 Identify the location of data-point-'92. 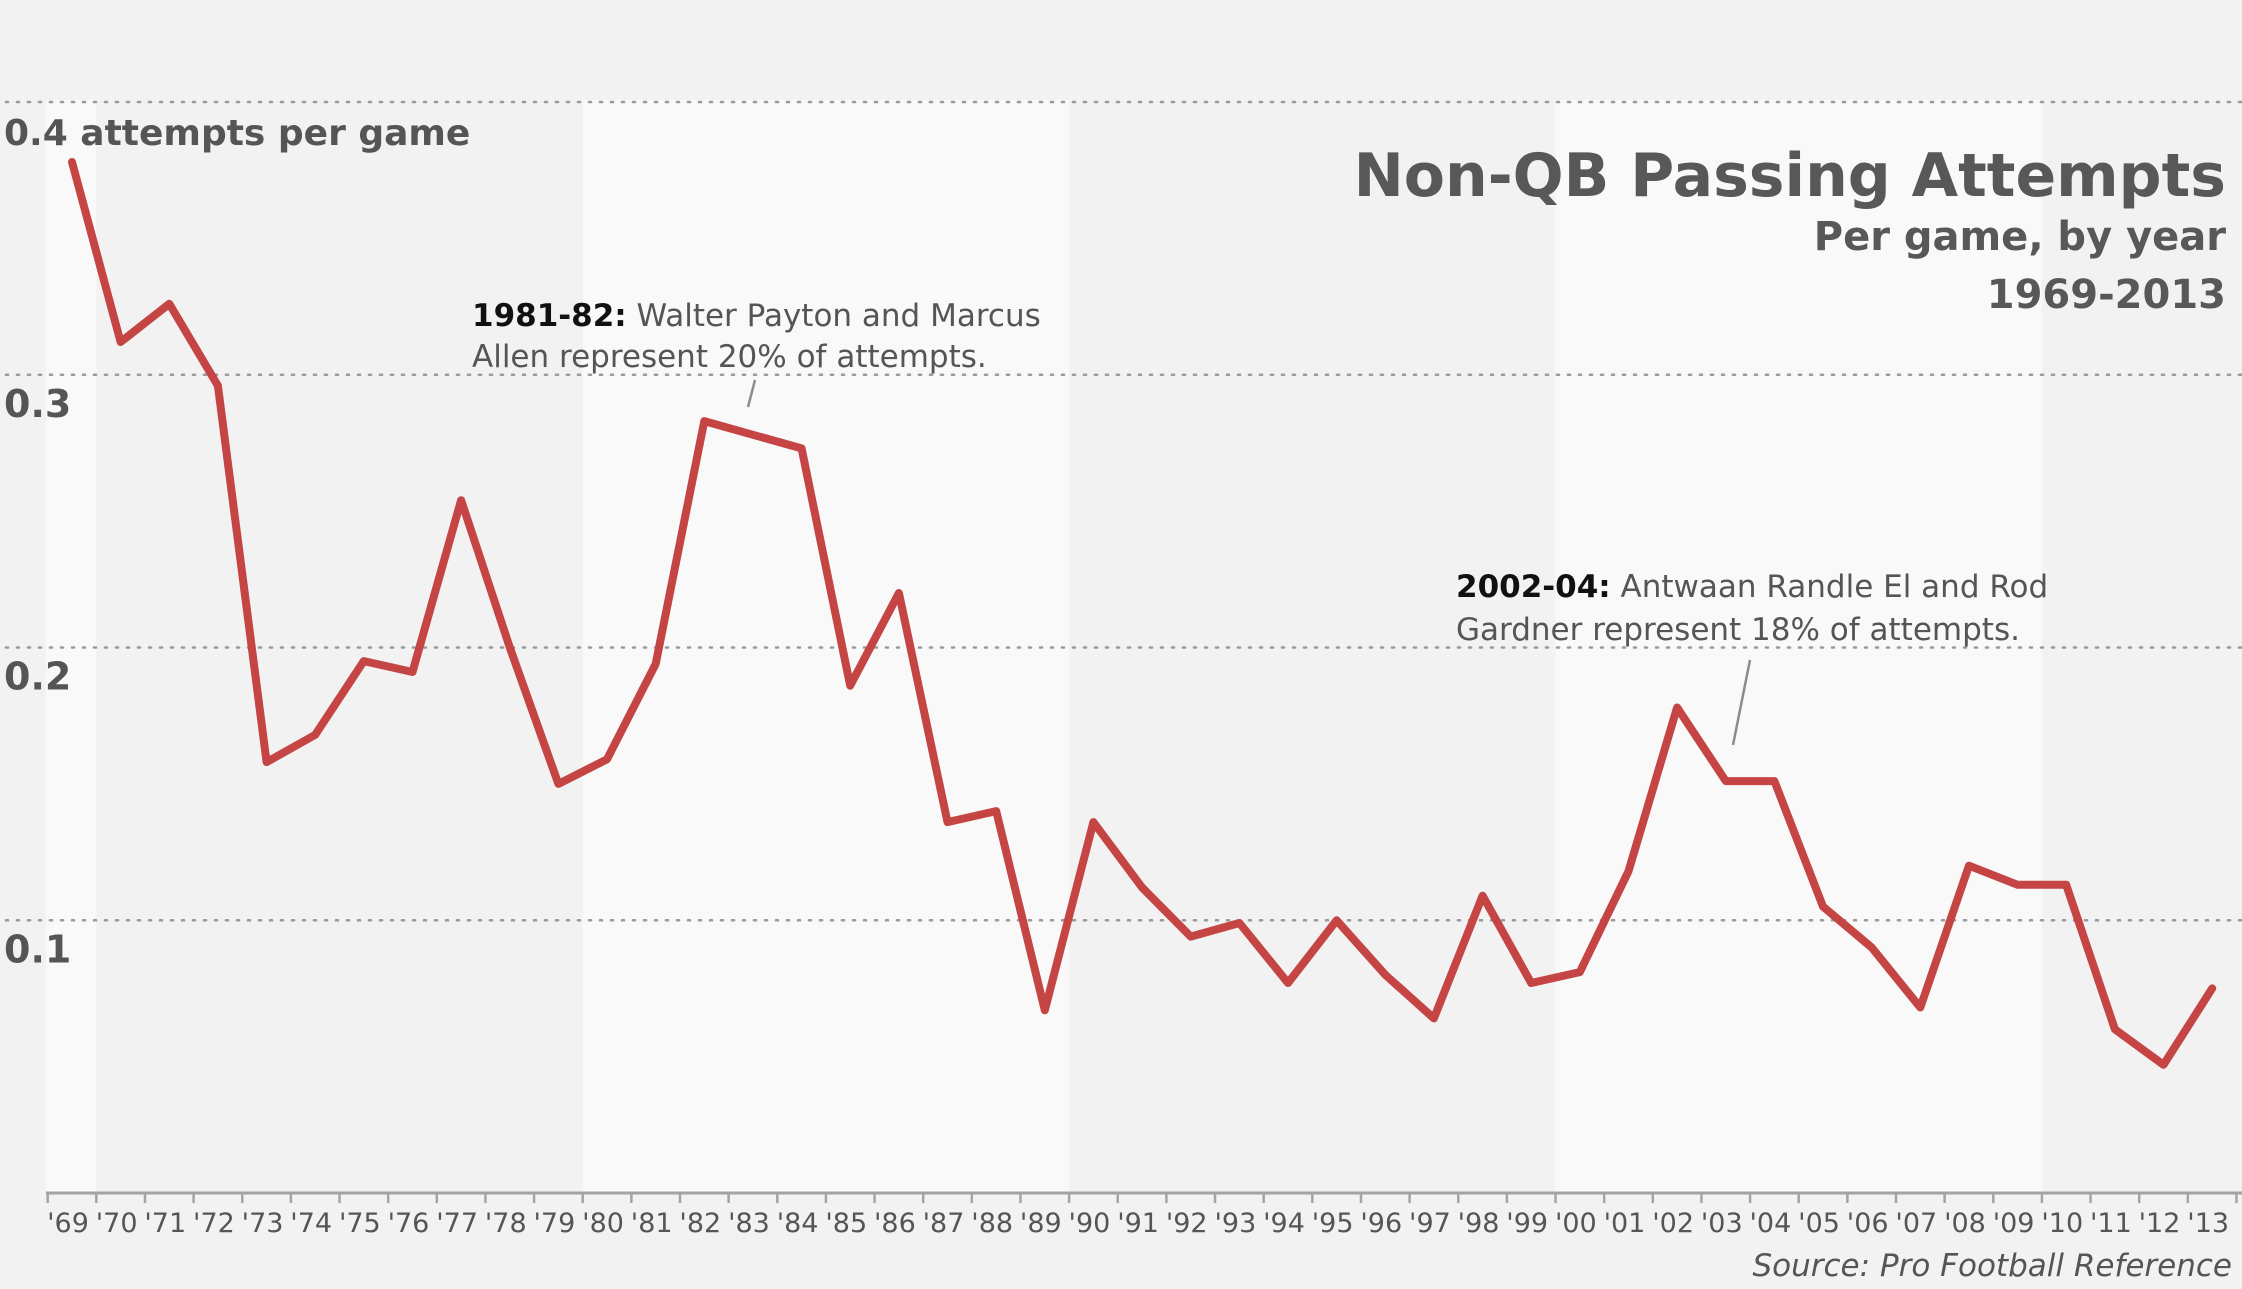
(1191, 937).